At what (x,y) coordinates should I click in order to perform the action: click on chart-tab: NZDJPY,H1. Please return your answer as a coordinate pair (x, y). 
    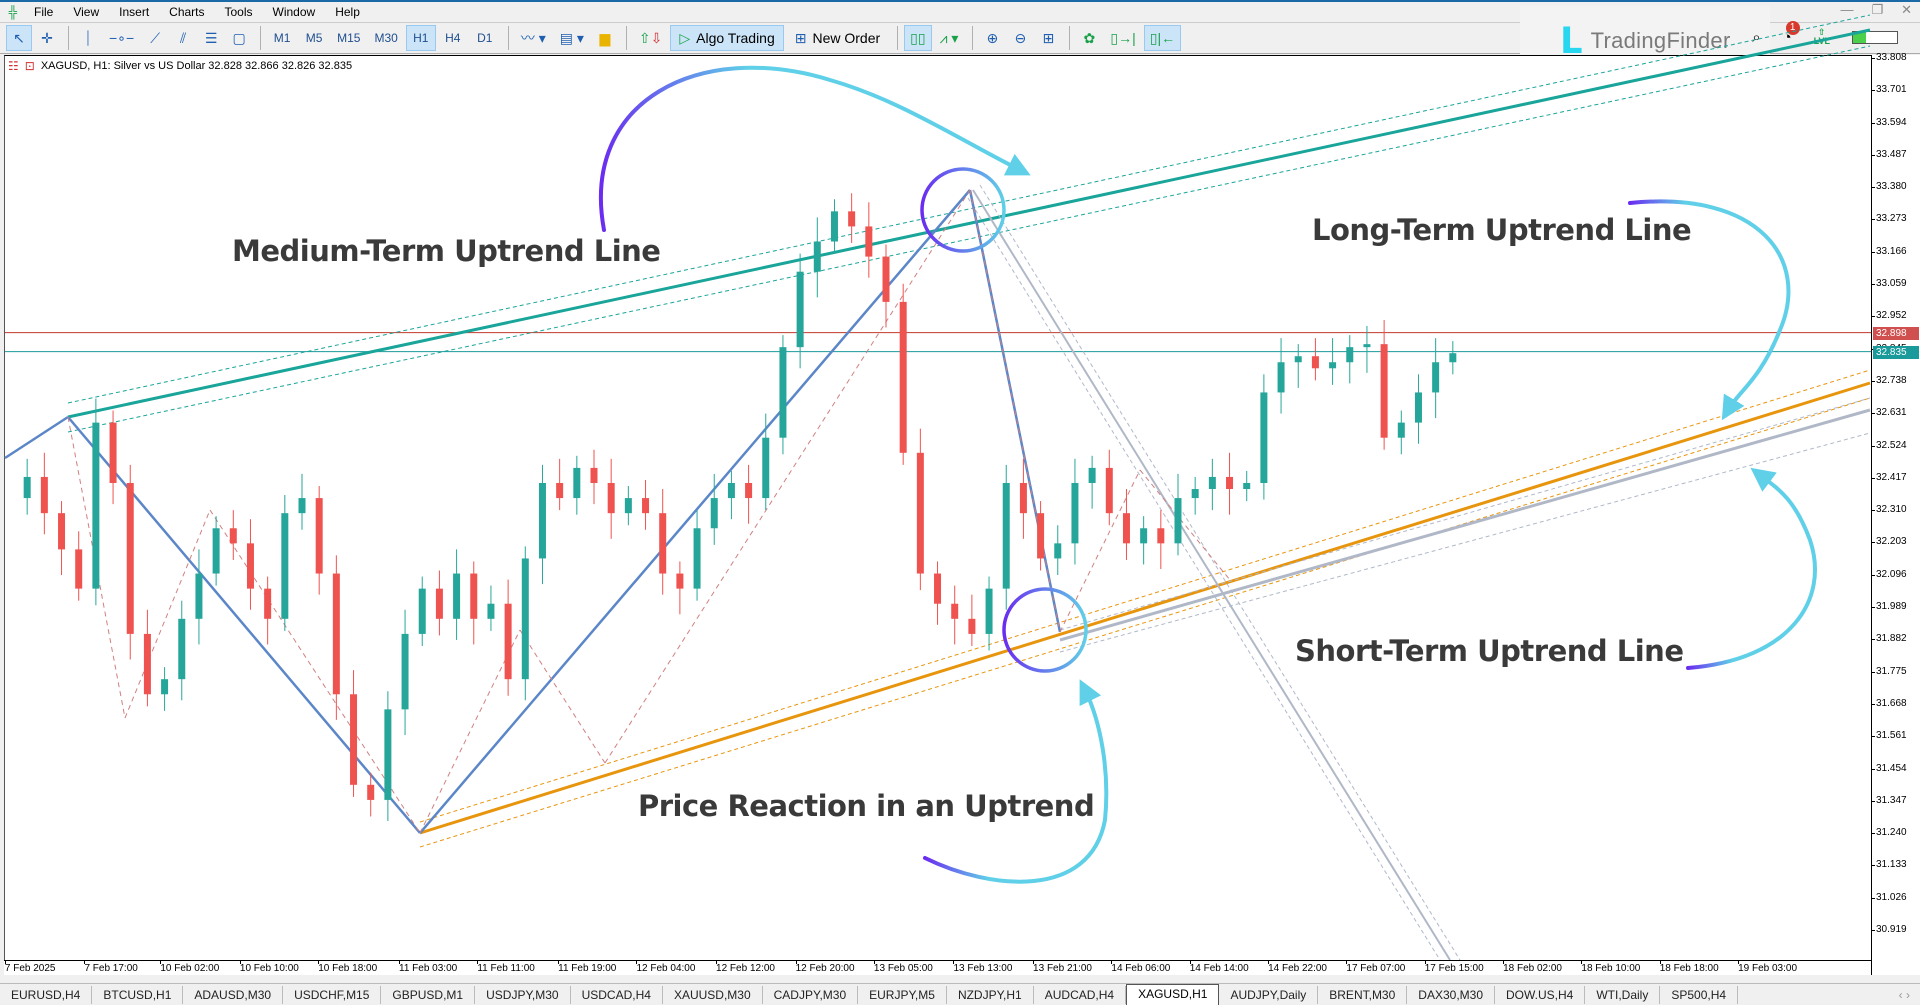
    Looking at the image, I should click on (990, 994).